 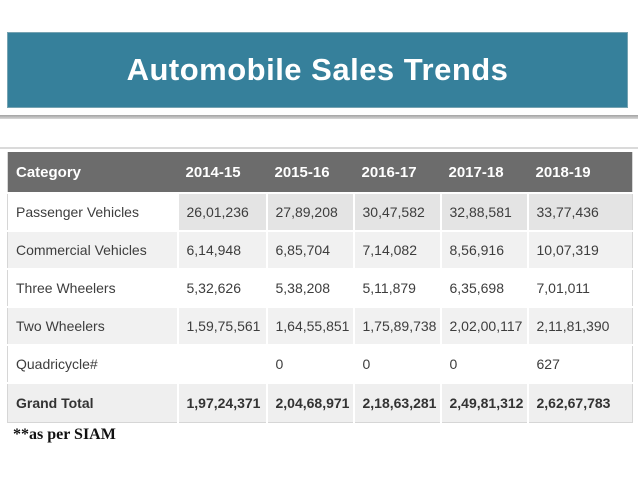 What do you see at coordinates (309, 211) in the screenshot?
I see `value-cell: 27,89,208` at bounding box center [309, 211].